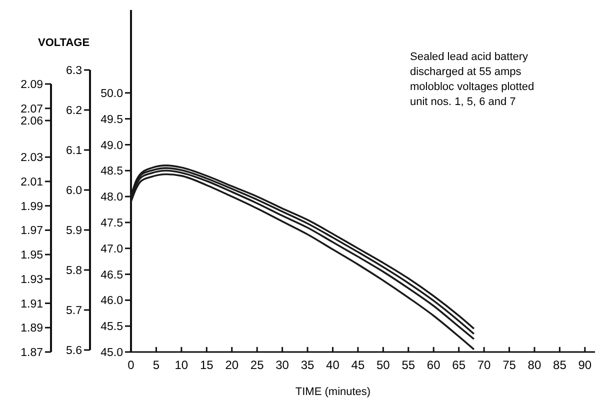 This screenshot has width=600, height=408. What do you see at coordinates (307, 365) in the screenshot?
I see `x-tick-label: 35` at bounding box center [307, 365].